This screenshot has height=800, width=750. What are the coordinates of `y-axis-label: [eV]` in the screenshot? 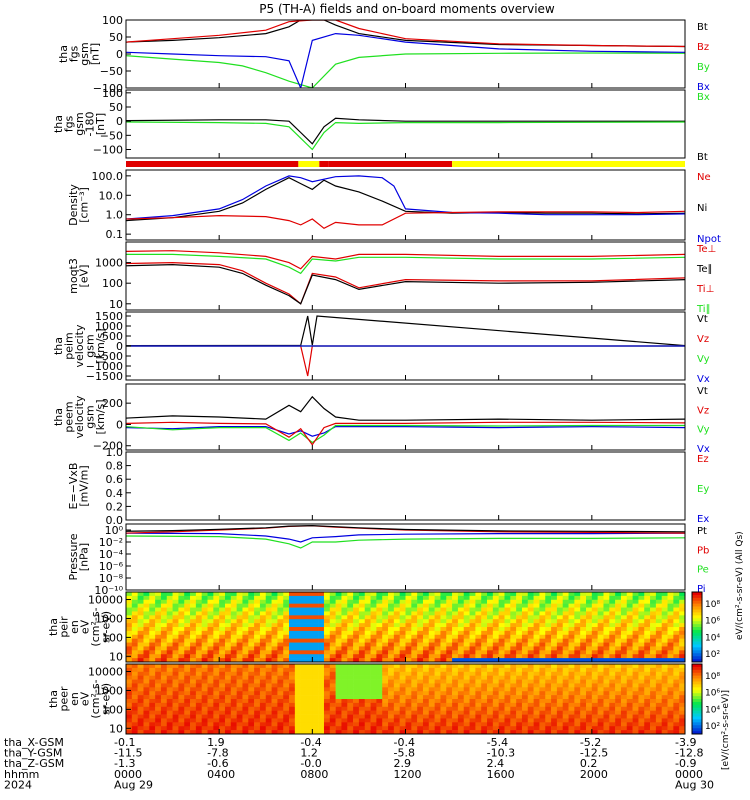 It's located at (84, 276).